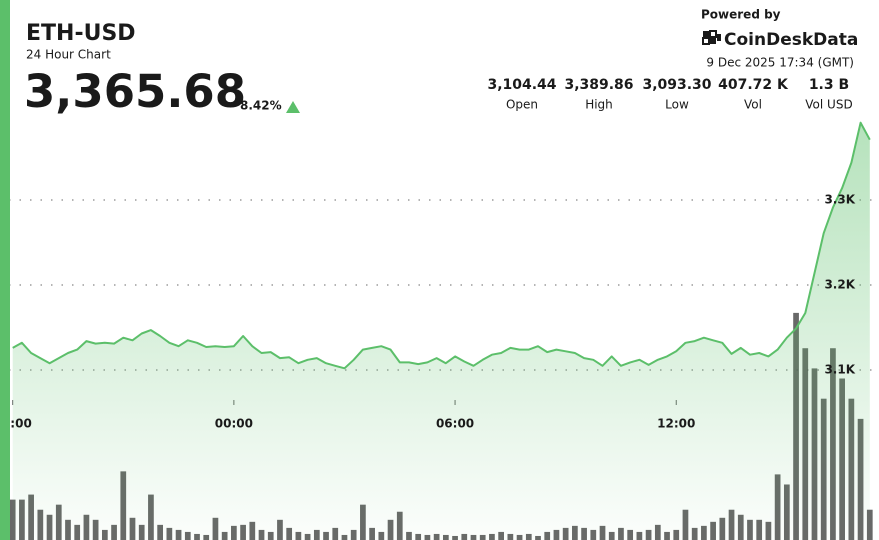 The width and height of the screenshot is (879, 540). What do you see at coordinates (828, 105) in the screenshot?
I see `stat-label: Vol USD` at bounding box center [828, 105].